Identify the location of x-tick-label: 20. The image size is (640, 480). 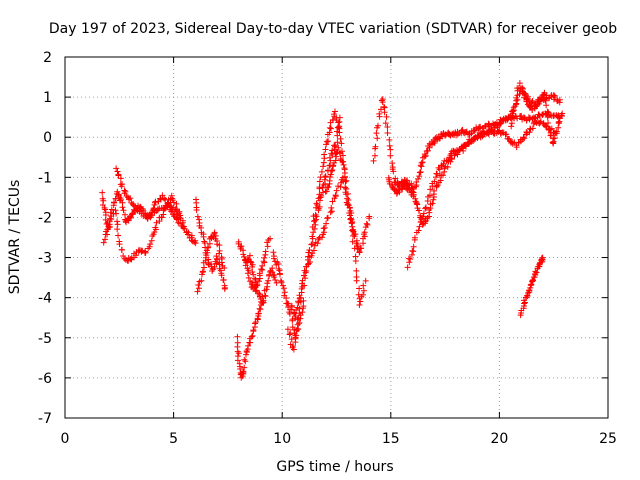
(499, 439).